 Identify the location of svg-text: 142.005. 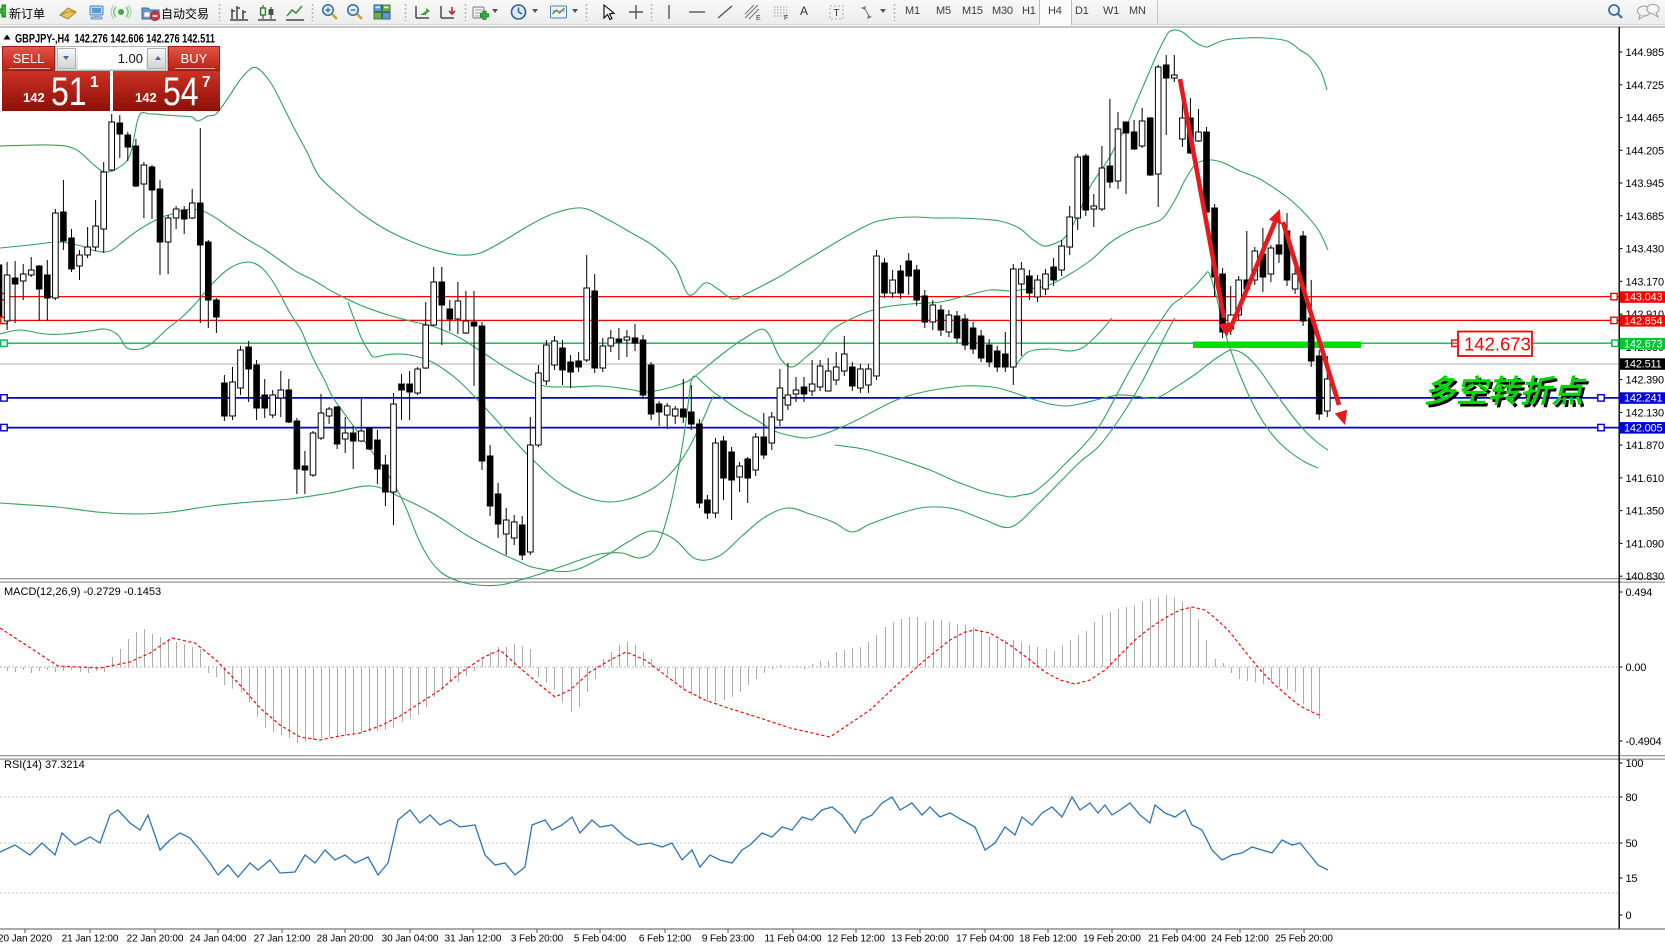
(1643, 429).